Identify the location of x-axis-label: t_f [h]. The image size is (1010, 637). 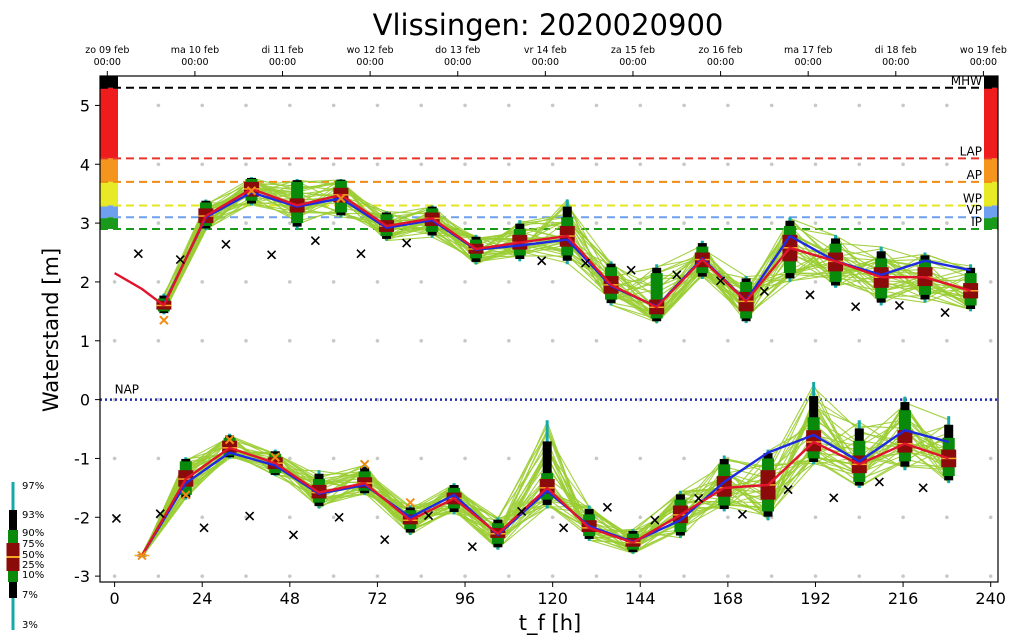
(550, 623).